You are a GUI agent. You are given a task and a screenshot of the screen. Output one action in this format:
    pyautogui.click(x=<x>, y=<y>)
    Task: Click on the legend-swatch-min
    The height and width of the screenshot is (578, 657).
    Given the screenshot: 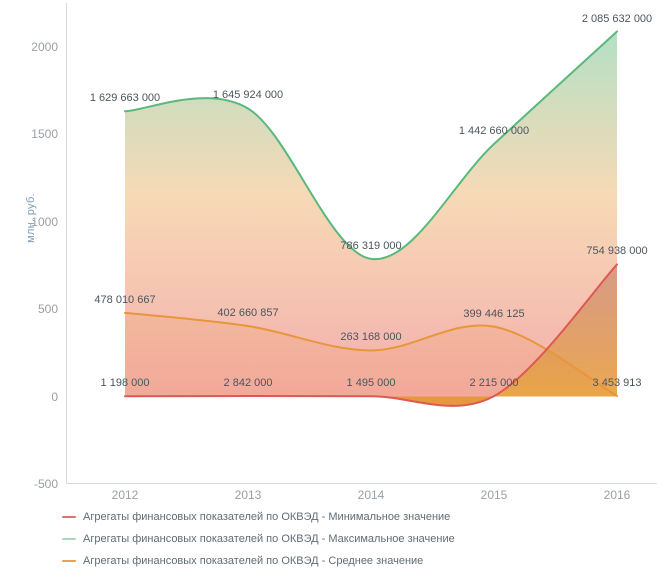 What is the action you would take?
    pyautogui.click(x=69, y=517)
    